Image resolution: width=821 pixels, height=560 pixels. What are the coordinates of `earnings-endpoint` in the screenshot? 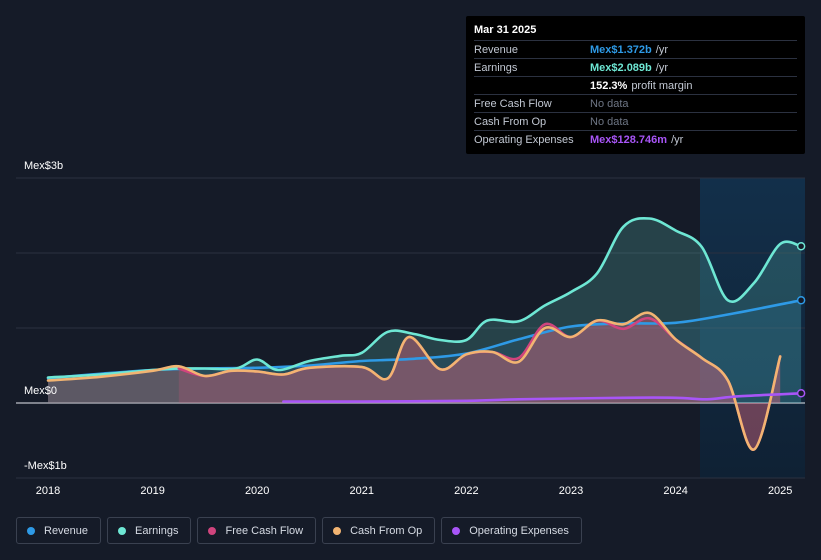 It's located at (801, 246).